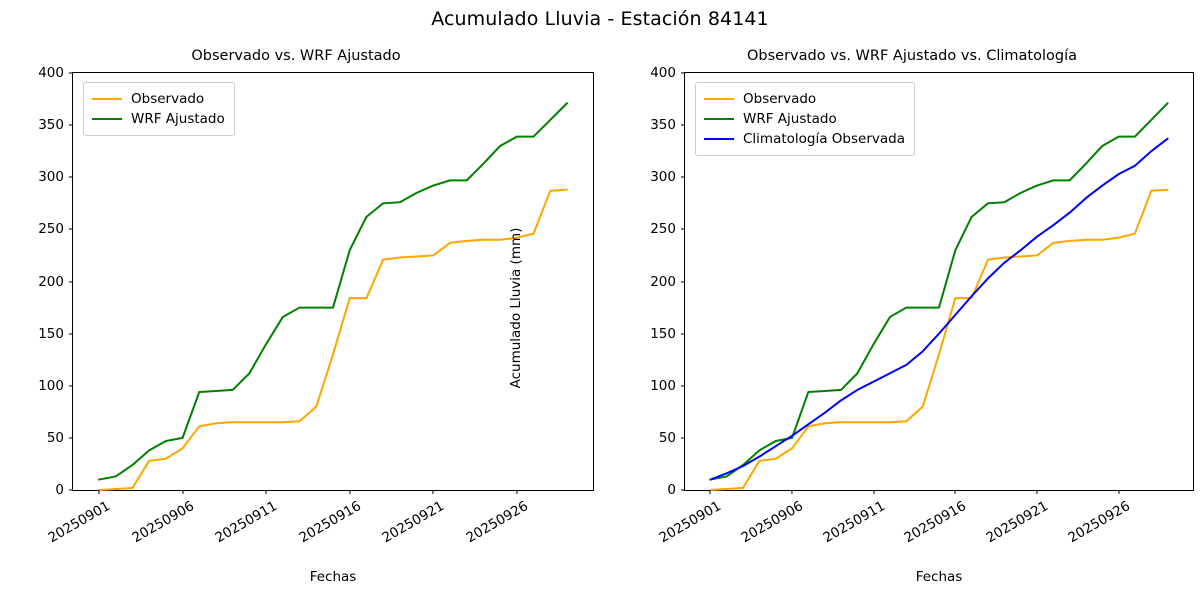 This screenshot has height=600, width=1200. What do you see at coordinates (296, 56) in the screenshot?
I see `subplot-left-title: Observado vs. WRF Ajustado` at bounding box center [296, 56].